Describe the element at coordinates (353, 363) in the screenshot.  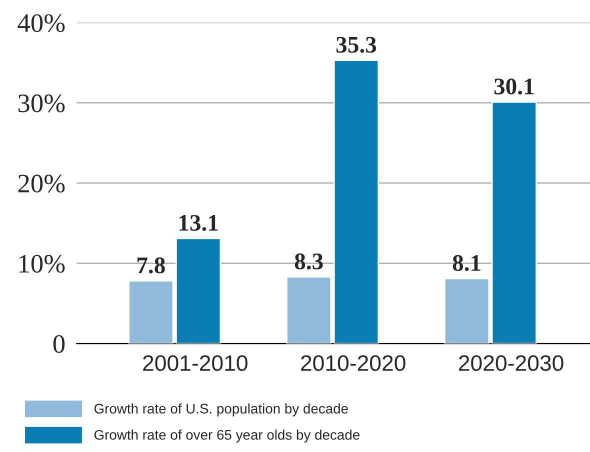
I see `x-tick-label: 2010-2020` at that location.